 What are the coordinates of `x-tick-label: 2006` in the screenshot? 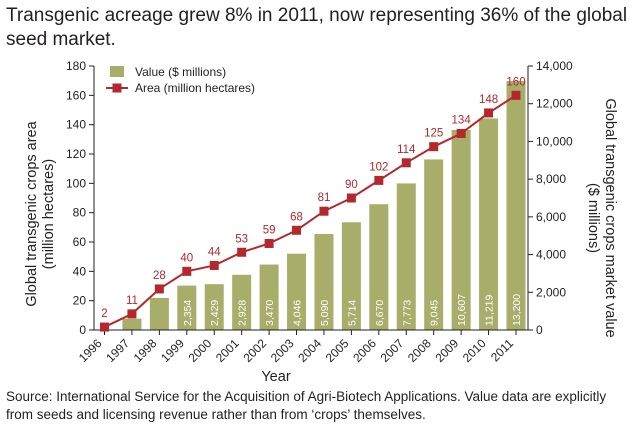 It's located at (364, 350).